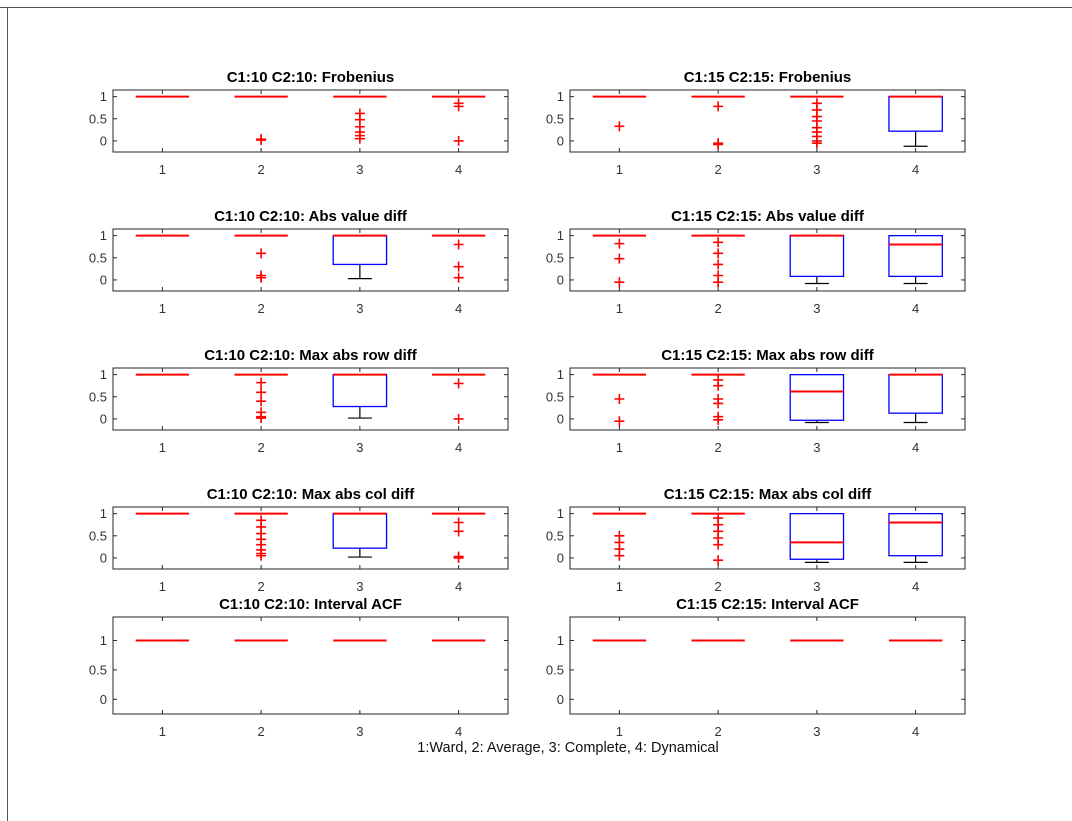 Image resolution: width=1072 pixels, height=821 pixels. What do you see at coordinates (768, 77) in the screenshot?
I see `panel-title: C1:15 C2:15: Frobenius` at bounding box center [768, 77].